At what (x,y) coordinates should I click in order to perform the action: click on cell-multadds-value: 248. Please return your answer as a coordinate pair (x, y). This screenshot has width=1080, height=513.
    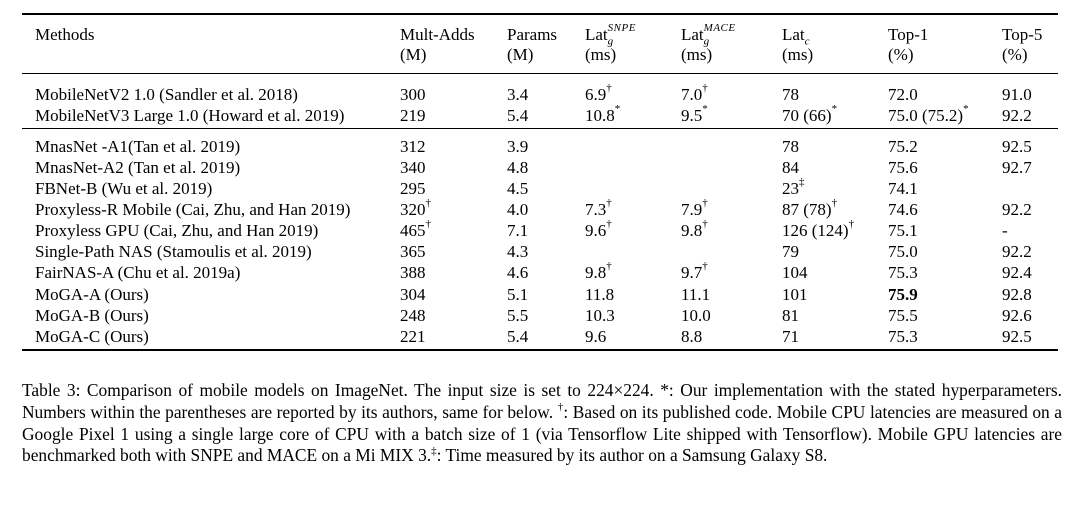
    Looking at the image, I should click on (413, 315).